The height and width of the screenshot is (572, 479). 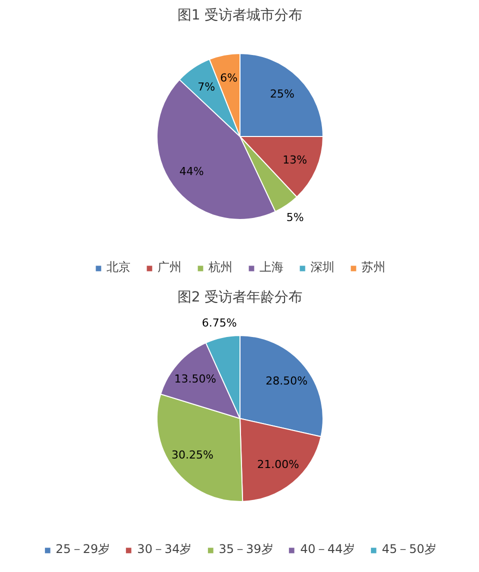 I want to click on chart-title: 图1 受访者城市分布, so click(x=240, y=16).